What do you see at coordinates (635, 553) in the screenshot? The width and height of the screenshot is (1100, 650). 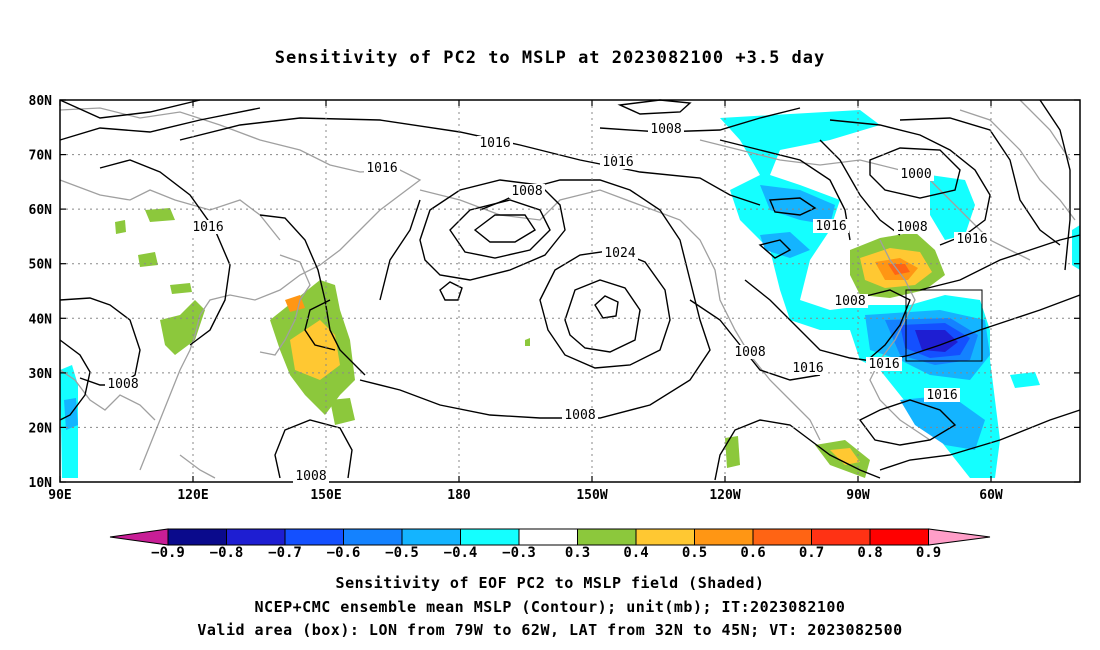 I see `colorbar-label: 0.4` at bounding box center [635, 553].